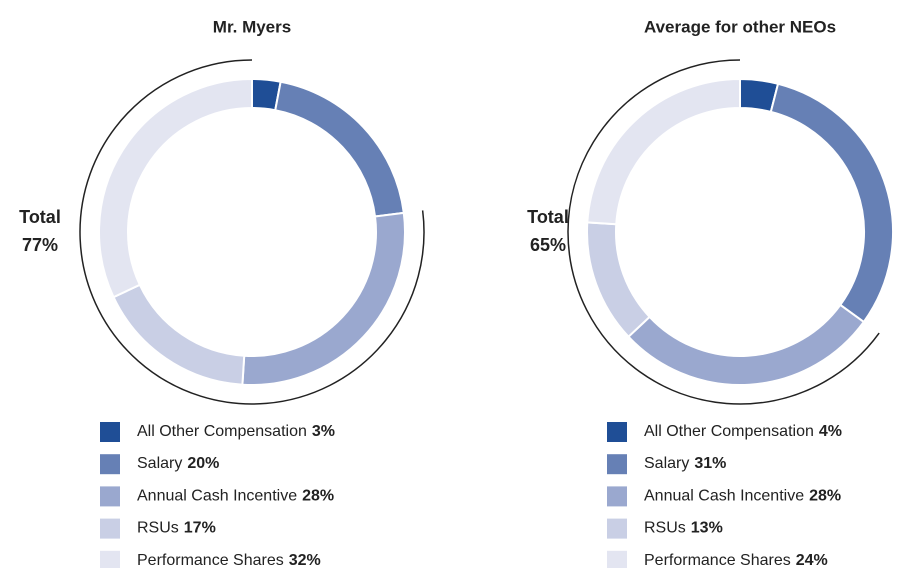 The height and width of the screenshot is (568, 905). Describe the element at coordinates (203, 463) in the screenshot. I see `legend-value: 20%` at that location.